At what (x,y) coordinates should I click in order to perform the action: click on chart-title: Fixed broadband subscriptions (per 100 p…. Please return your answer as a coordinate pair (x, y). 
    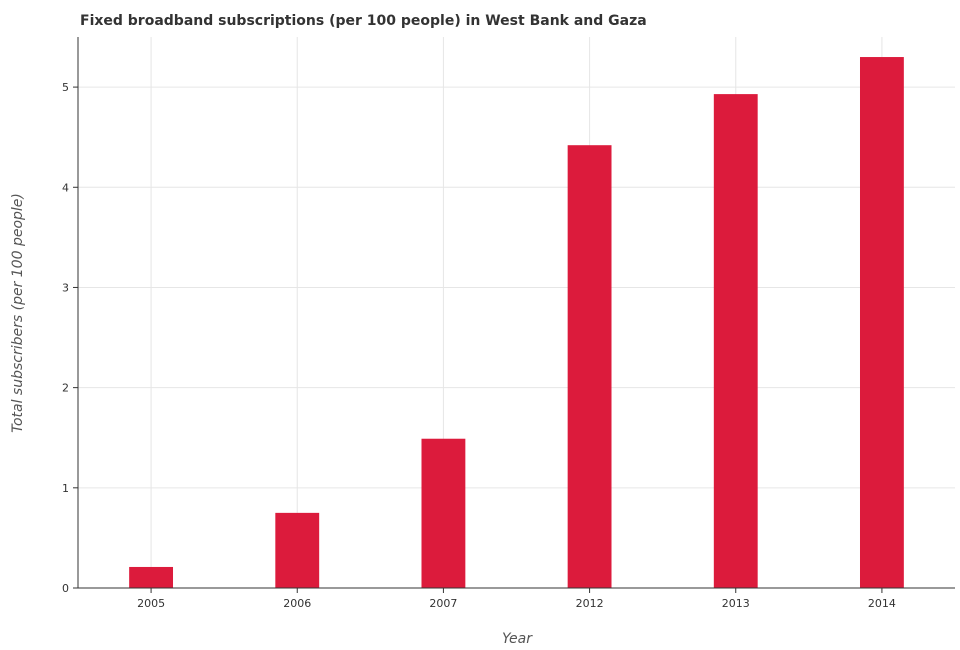
    Looking at the image, I should click on (363, 21).